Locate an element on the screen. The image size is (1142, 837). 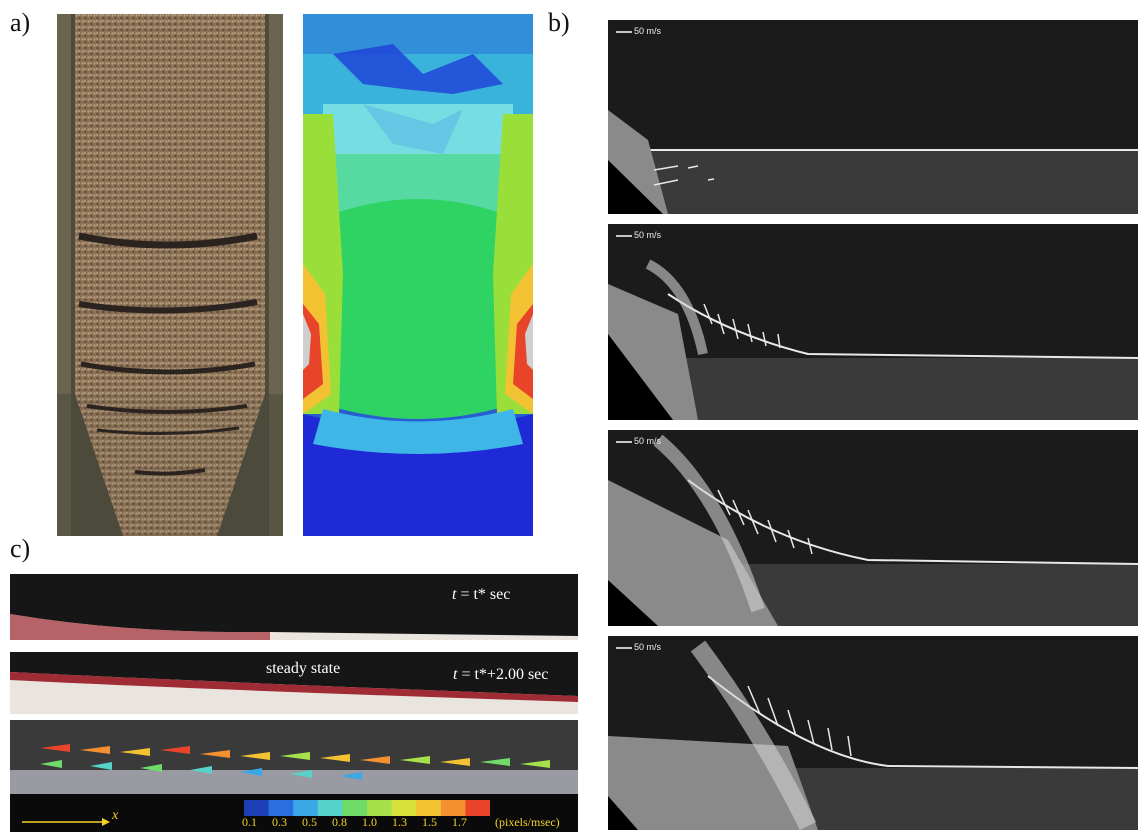
colorbar-tick: 1.7 is located at coordinates (459, 822).